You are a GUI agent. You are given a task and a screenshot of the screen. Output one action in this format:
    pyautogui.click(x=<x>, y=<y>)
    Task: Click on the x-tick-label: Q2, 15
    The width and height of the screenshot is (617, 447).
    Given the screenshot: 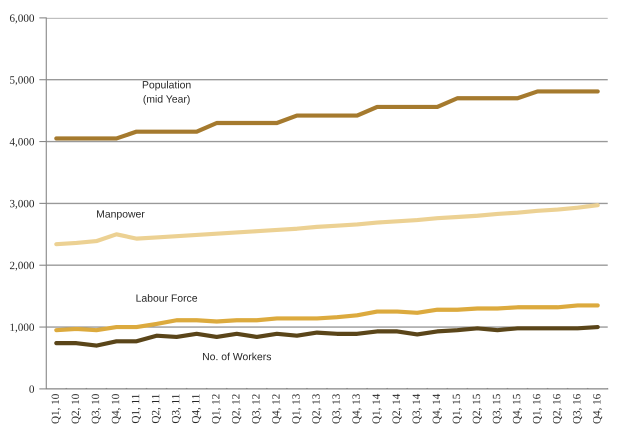 What is the action you would take?
    pyautogui.click(x=477, y=409)
    